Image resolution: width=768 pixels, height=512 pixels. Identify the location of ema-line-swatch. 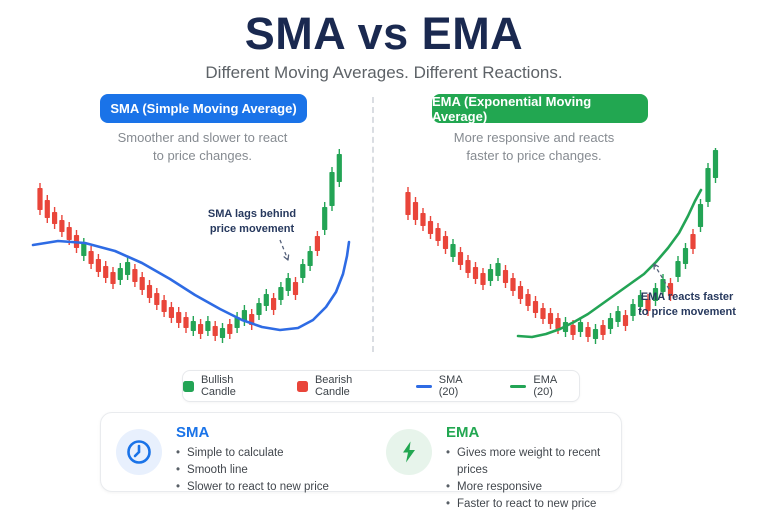
(518, 386).